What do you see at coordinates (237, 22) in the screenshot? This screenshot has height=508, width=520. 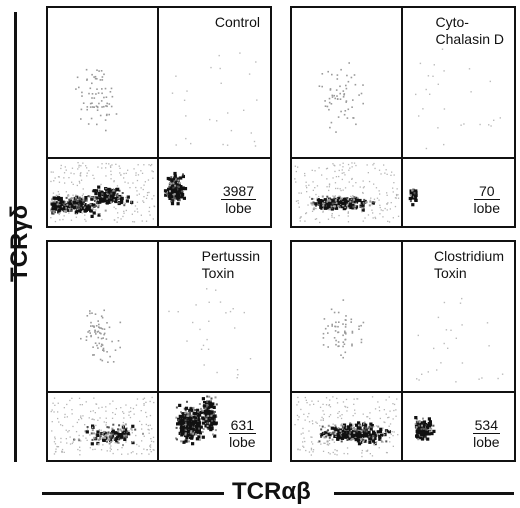 I see `panel-title: Control` at bounding box center [237, 22].